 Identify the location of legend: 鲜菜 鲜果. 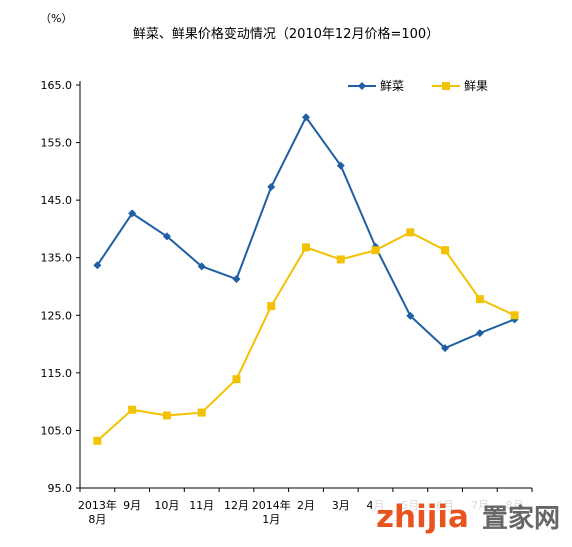
(418, 86).